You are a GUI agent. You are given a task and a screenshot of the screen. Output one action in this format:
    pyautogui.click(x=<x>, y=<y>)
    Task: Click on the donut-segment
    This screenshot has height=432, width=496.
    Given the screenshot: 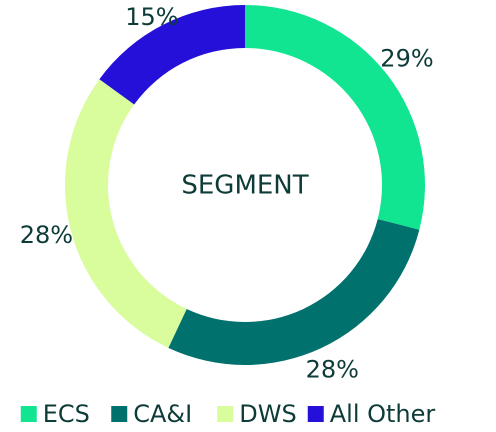 What is the action you would take?
    pyautogui.click(x=172, y=55)
    